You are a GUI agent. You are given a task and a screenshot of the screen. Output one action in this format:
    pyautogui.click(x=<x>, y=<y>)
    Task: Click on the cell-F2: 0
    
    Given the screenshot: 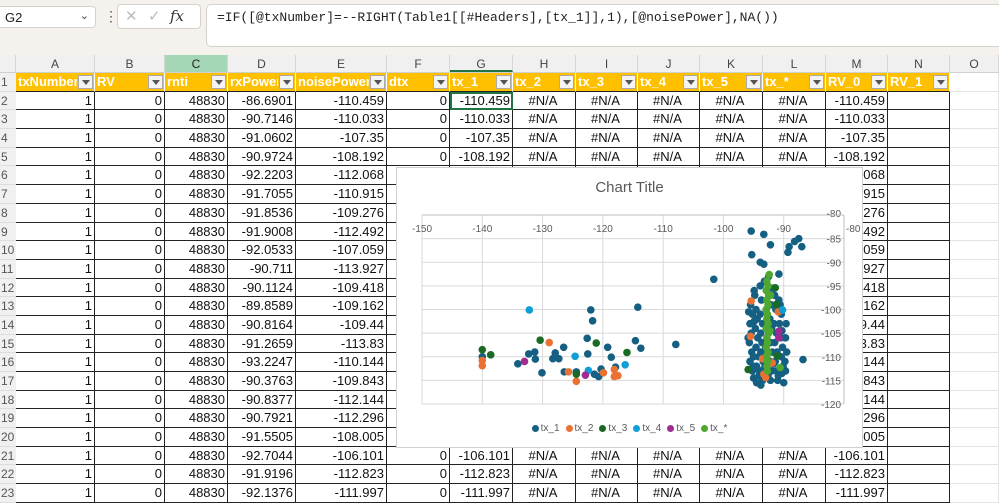 What is the action you would take?
    pyautogui.click(x=418, y=101)
    